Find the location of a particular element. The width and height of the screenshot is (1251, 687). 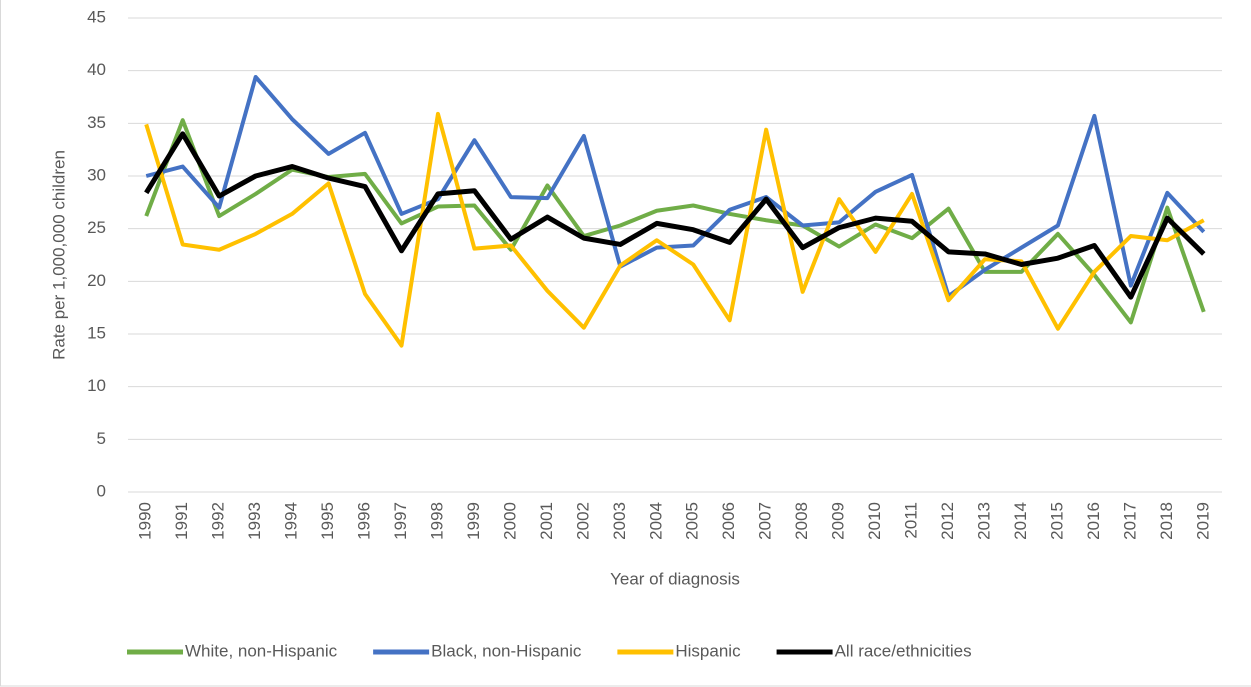

x-axis-label: Year of diagnosis is located at coordinates (675, 578).